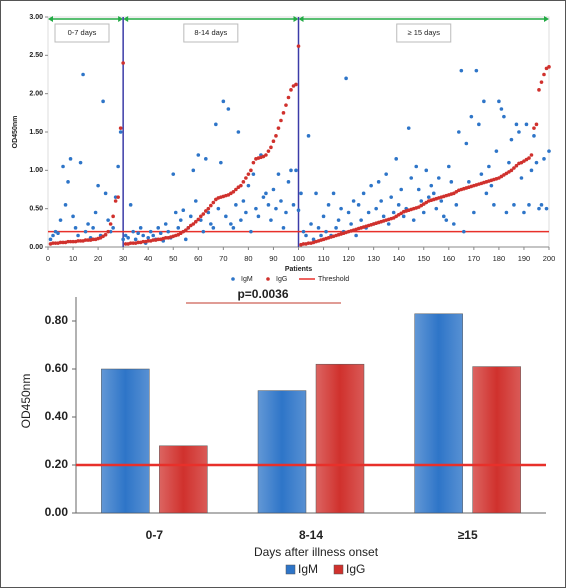 This screenshot has width=566, height=588. What do you see at coordinates (449, 258) in the screenshot?
I see `x-tick-label: 160` at bounding box center [449, 258].